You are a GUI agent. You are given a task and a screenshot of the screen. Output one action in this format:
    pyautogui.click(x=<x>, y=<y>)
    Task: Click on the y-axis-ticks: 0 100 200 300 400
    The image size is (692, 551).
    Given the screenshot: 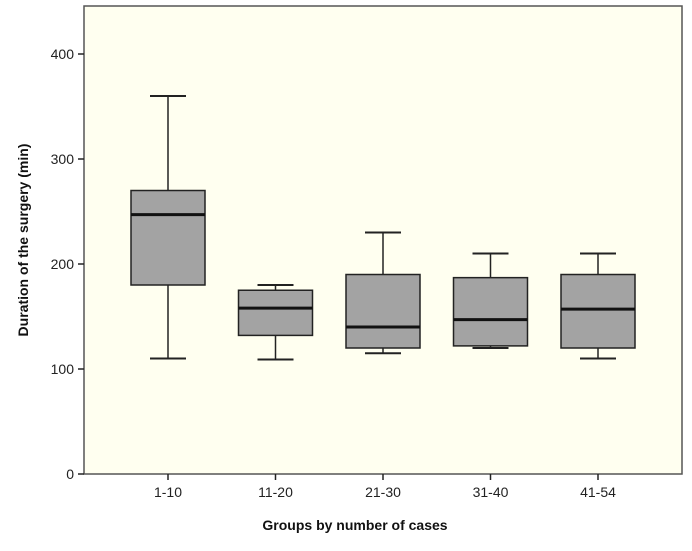 What is the action you would take?
    pyautogui.click(x=67, y=264)
    